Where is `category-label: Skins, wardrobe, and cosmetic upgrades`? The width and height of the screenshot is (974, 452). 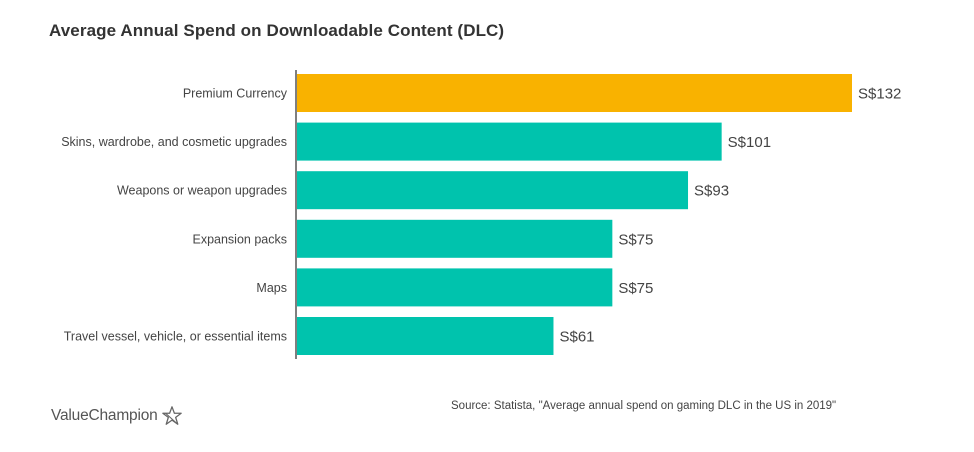
category-label: Skins, wardrobe, and cosmetic upgrades is located at coordinates (174, 142).